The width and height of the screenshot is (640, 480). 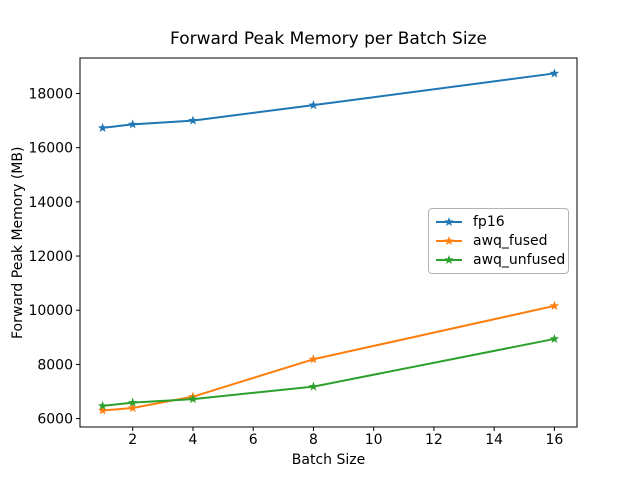 What do you see at coordinates (50, 257) in the screenshot?
I see `y-tick-label: 12000` at bounding box center [50, 257].